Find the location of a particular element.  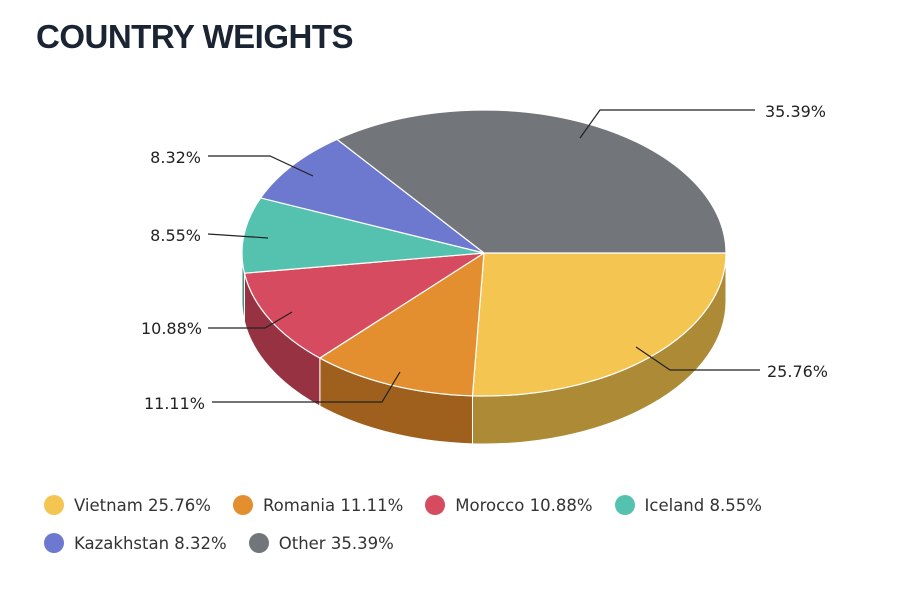

data-label-morocco: 10.88% is located at coordinates (171, 328).